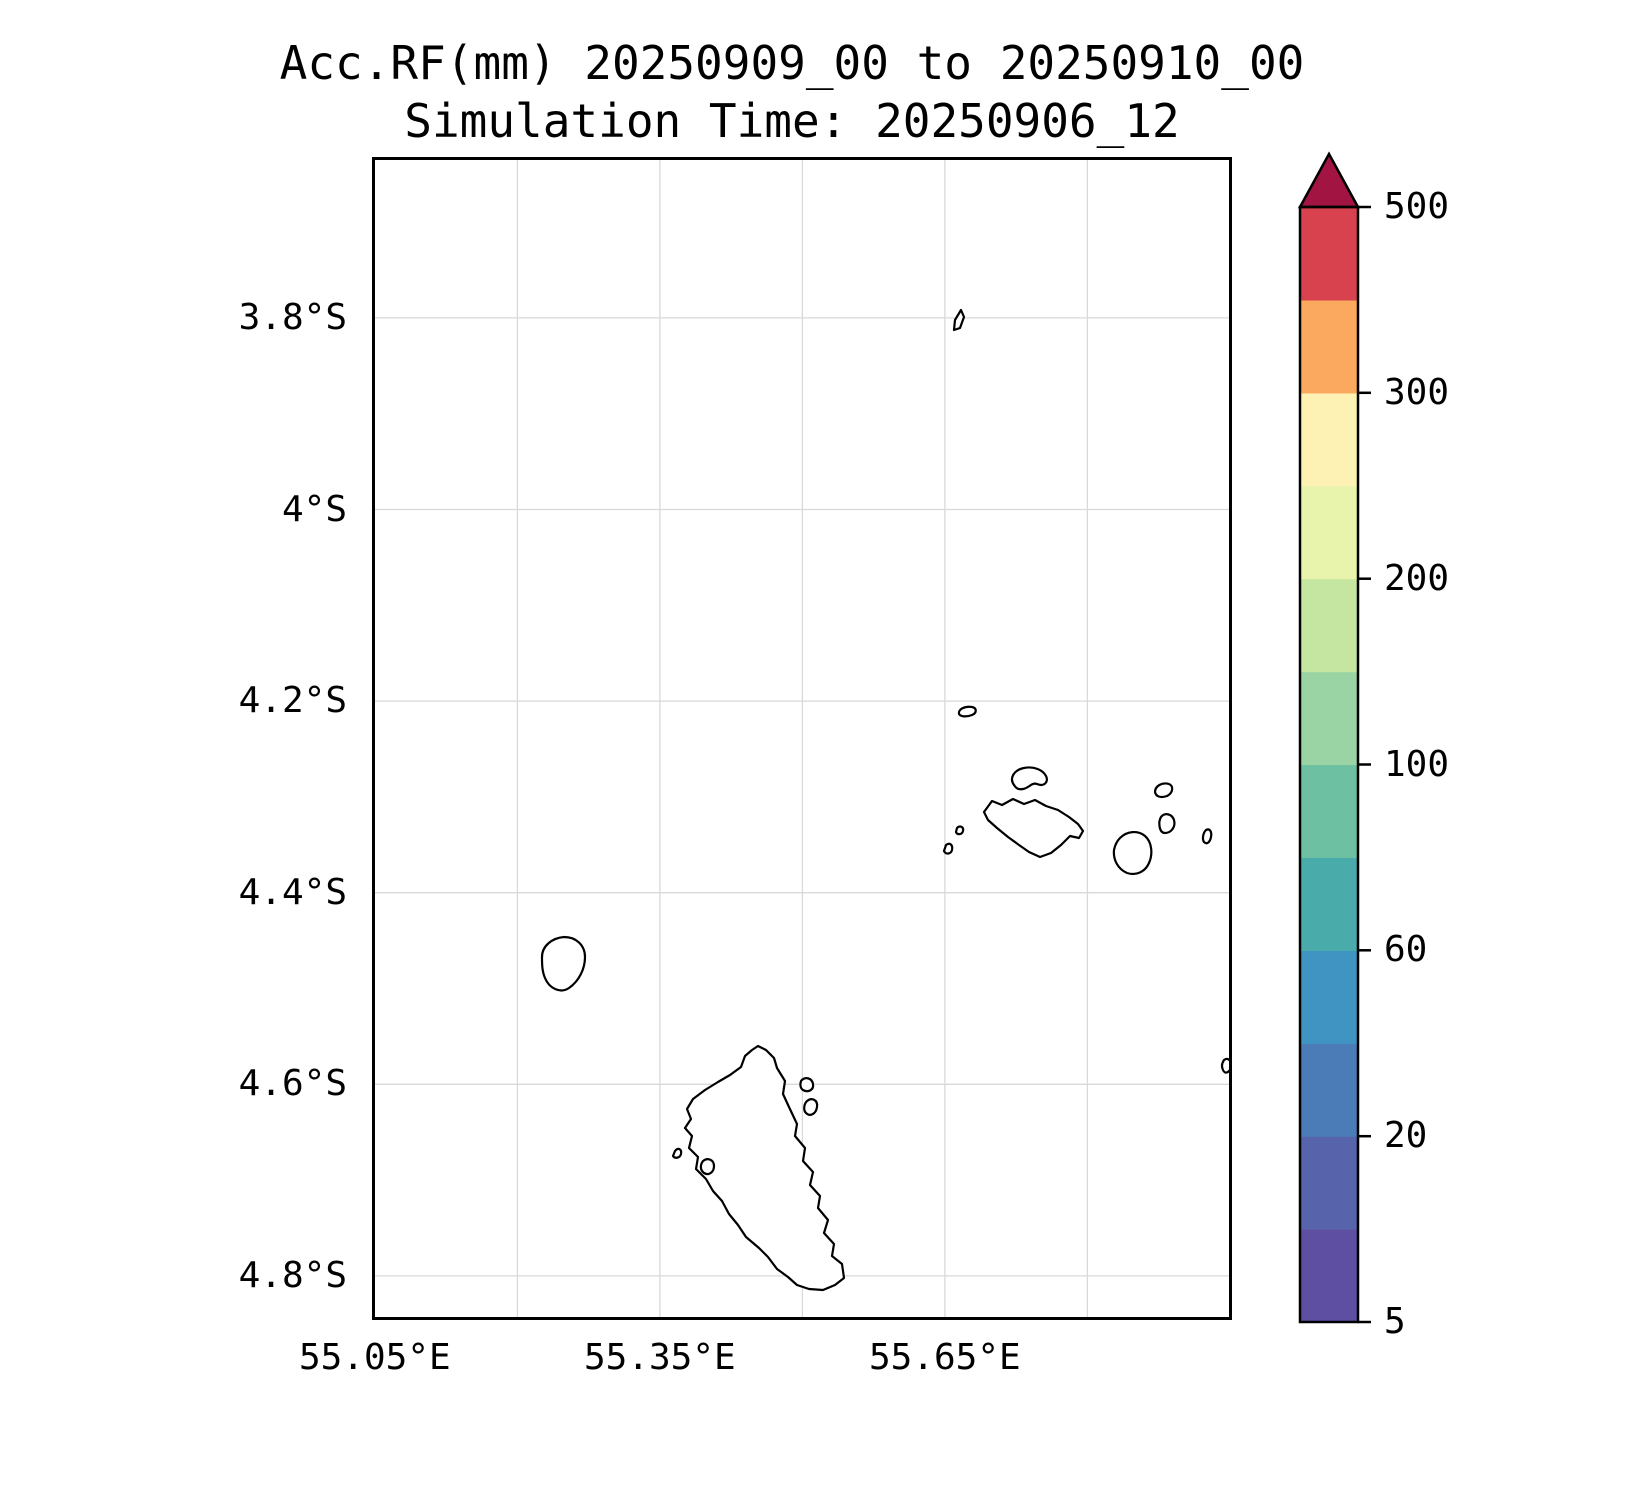 The image size is (1650, 1500). Describe the element at coordinates (792, 63) in the screenshot. I see `plot-title: Acc.RF(mm) 20250909_00 to 20250910_00` at that location.